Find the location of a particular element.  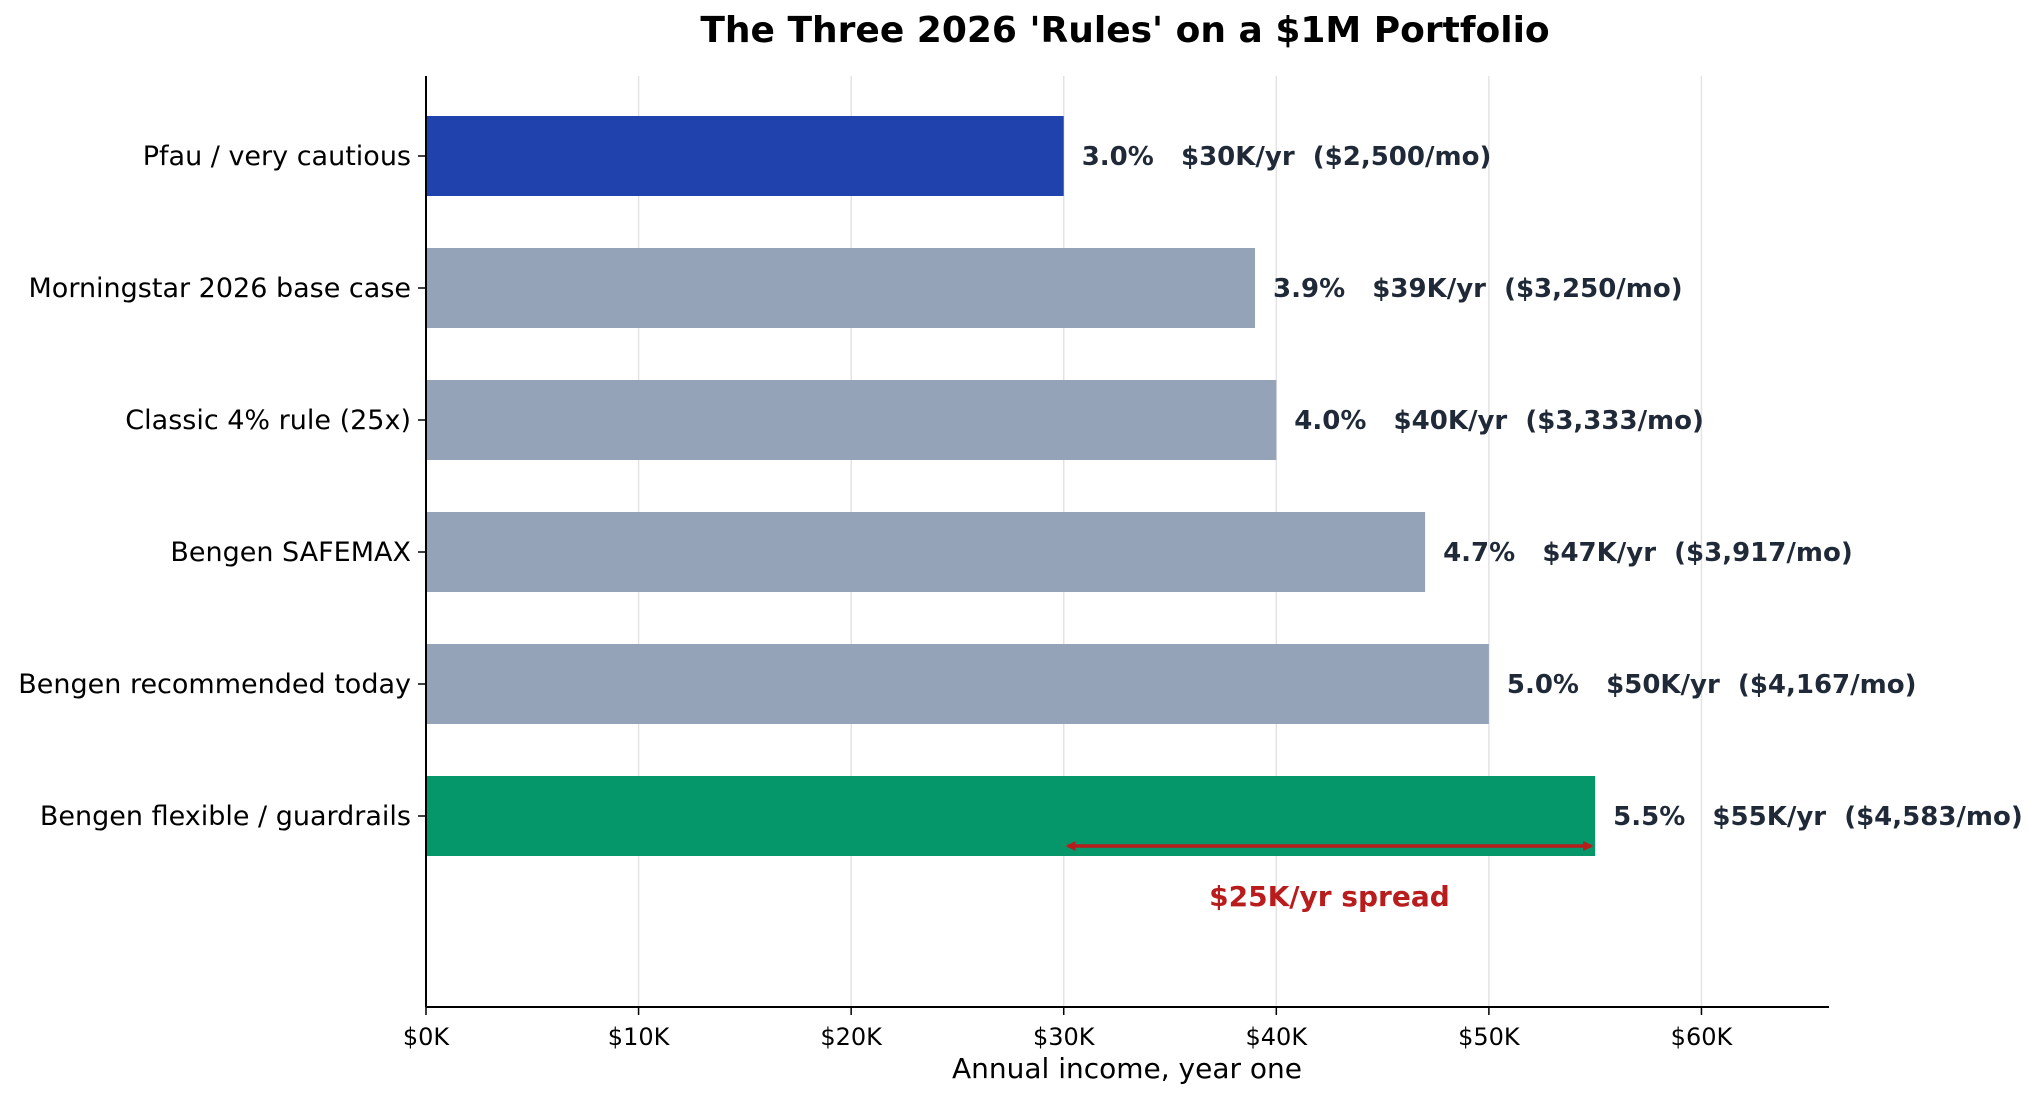

category-label: Bengen flexible / guardrails is located at coordinates (225, 816).